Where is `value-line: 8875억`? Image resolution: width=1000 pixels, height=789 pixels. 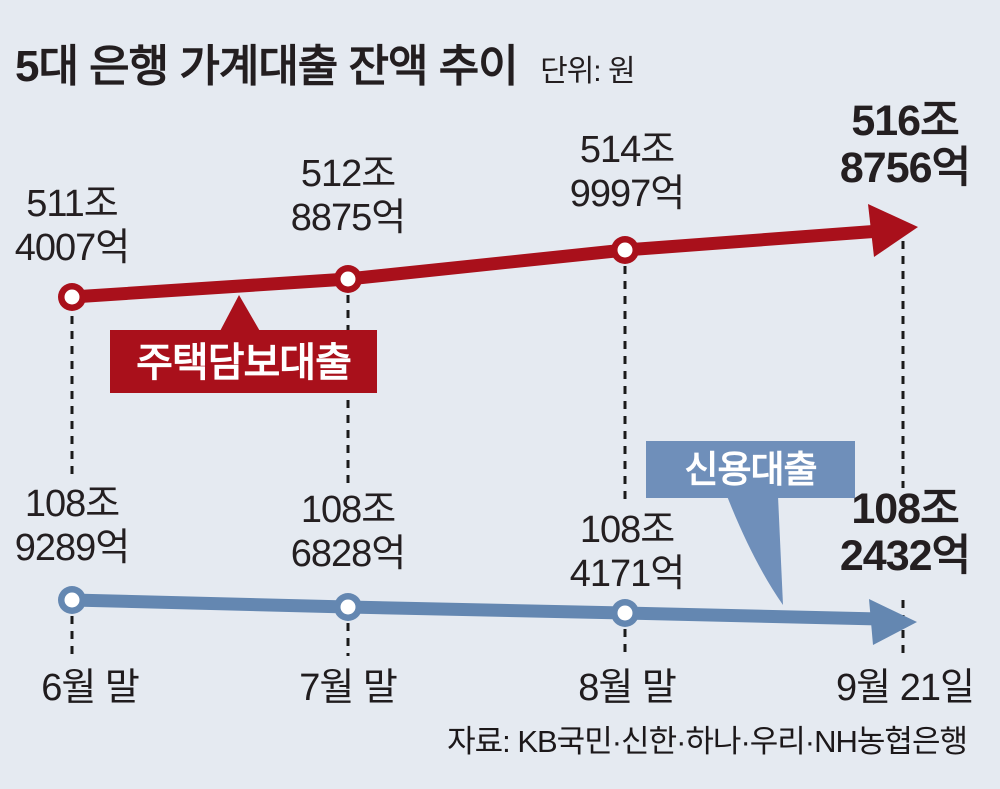
value-line: 8875억 is located at coordinates (348, 218).